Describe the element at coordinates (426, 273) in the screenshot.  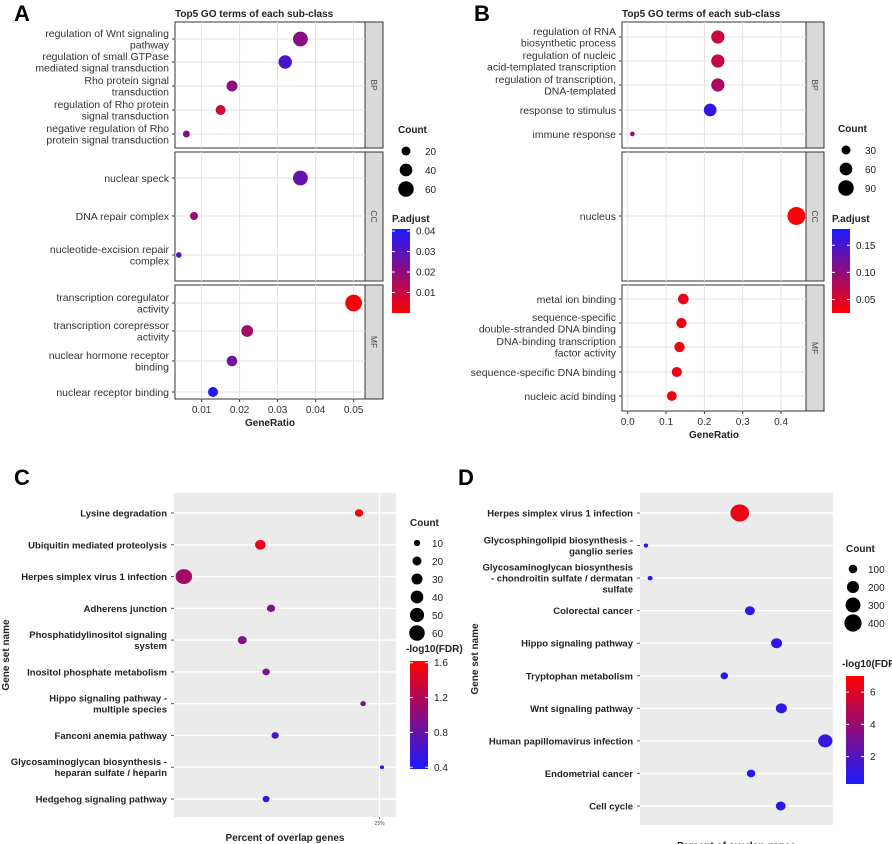
I see `colorbar-tick-label: 0.02` at that location.